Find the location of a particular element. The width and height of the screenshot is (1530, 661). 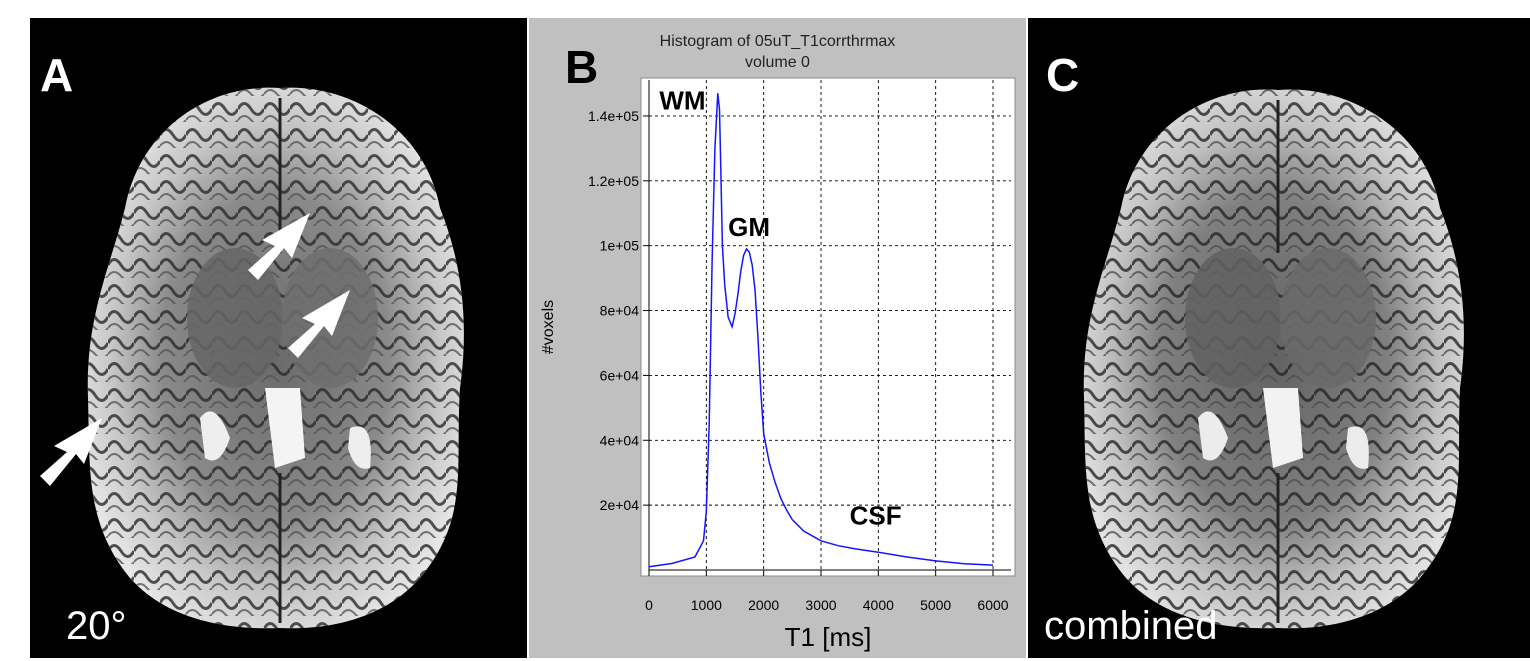

x-tick-label: 0 is located at coordinates (649, 605).